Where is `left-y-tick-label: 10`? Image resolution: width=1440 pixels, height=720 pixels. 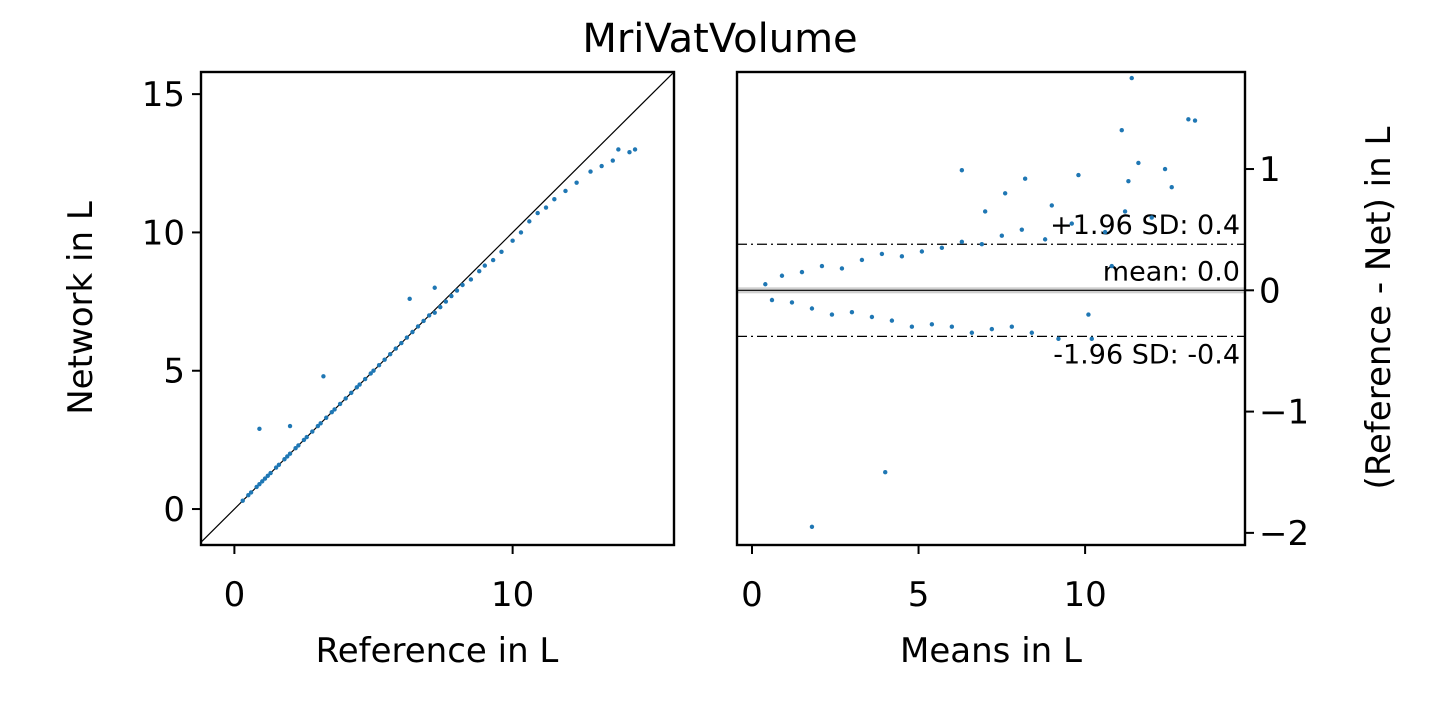
left-y-tick-label: 10 is located at coordinates (163, 233).